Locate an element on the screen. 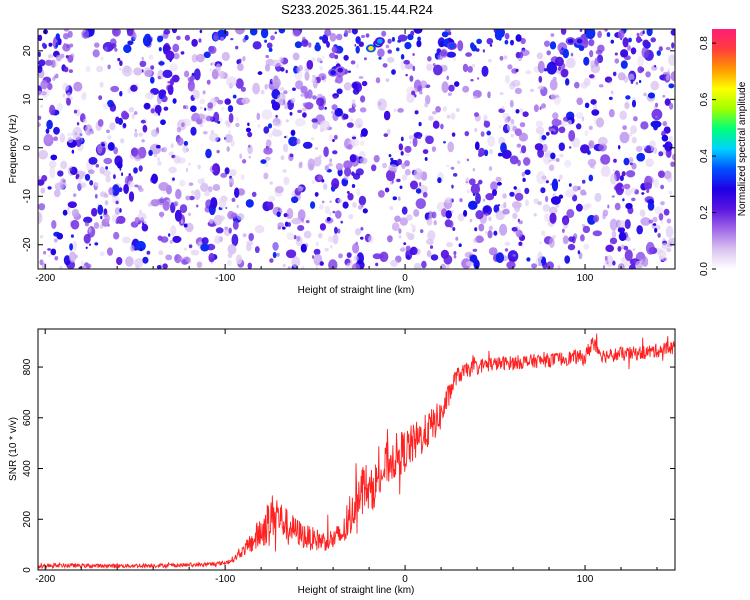 The width and height of the screenshot is (750, 600). spectrogram-y-tick-label: -10 is located at coordinates (27, 196).